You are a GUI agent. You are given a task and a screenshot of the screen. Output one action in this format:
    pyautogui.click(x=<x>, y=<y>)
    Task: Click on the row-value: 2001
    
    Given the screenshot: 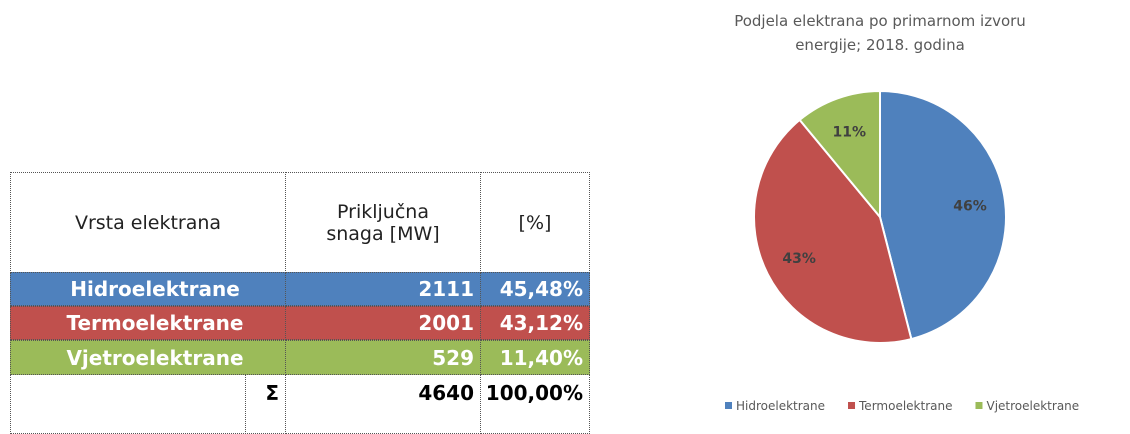 What is the action you would take?
    pyautogui.click(x=383, y=323)
    